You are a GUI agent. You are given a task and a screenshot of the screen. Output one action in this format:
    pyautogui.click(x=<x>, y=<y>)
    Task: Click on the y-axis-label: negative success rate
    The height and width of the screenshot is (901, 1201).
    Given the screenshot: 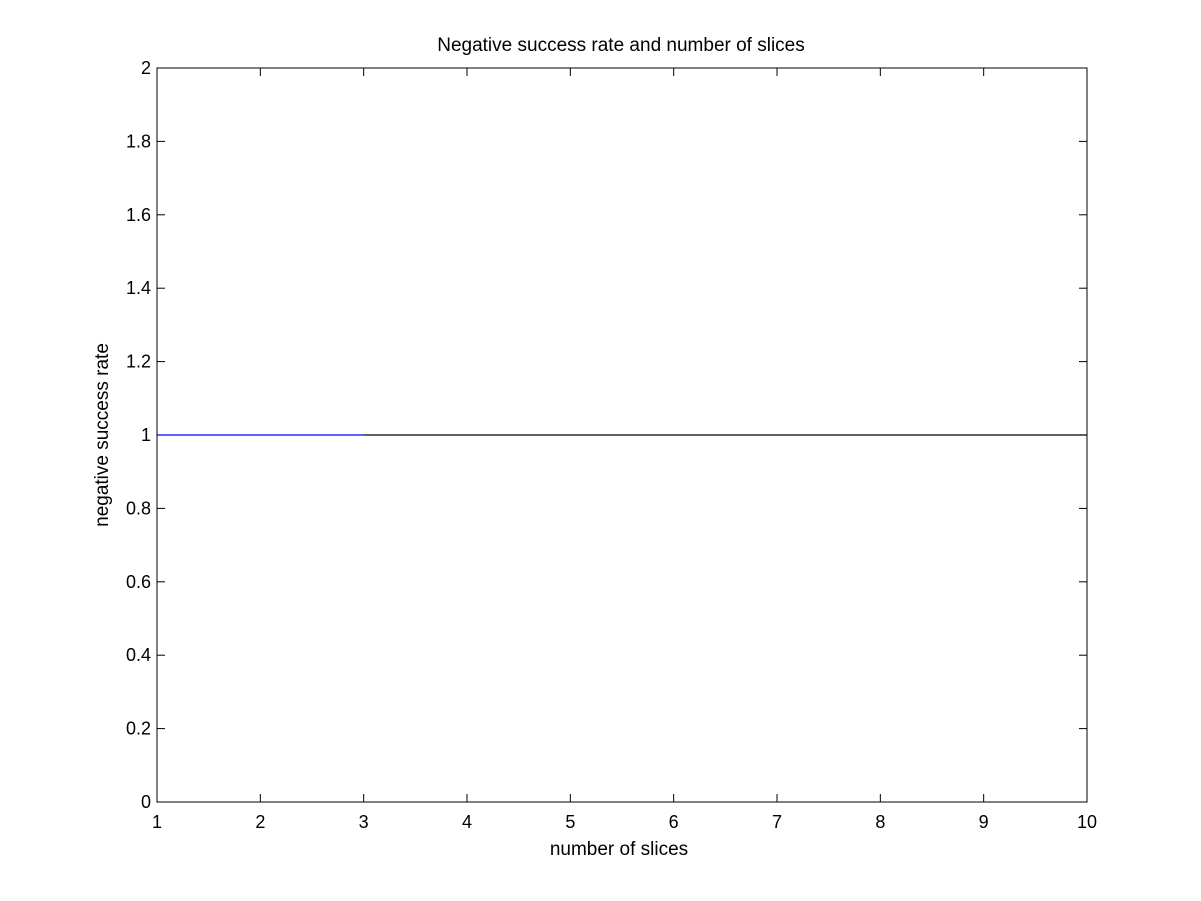 What is the action you would take?
    pyautogui.click(x=102, y=435)
    